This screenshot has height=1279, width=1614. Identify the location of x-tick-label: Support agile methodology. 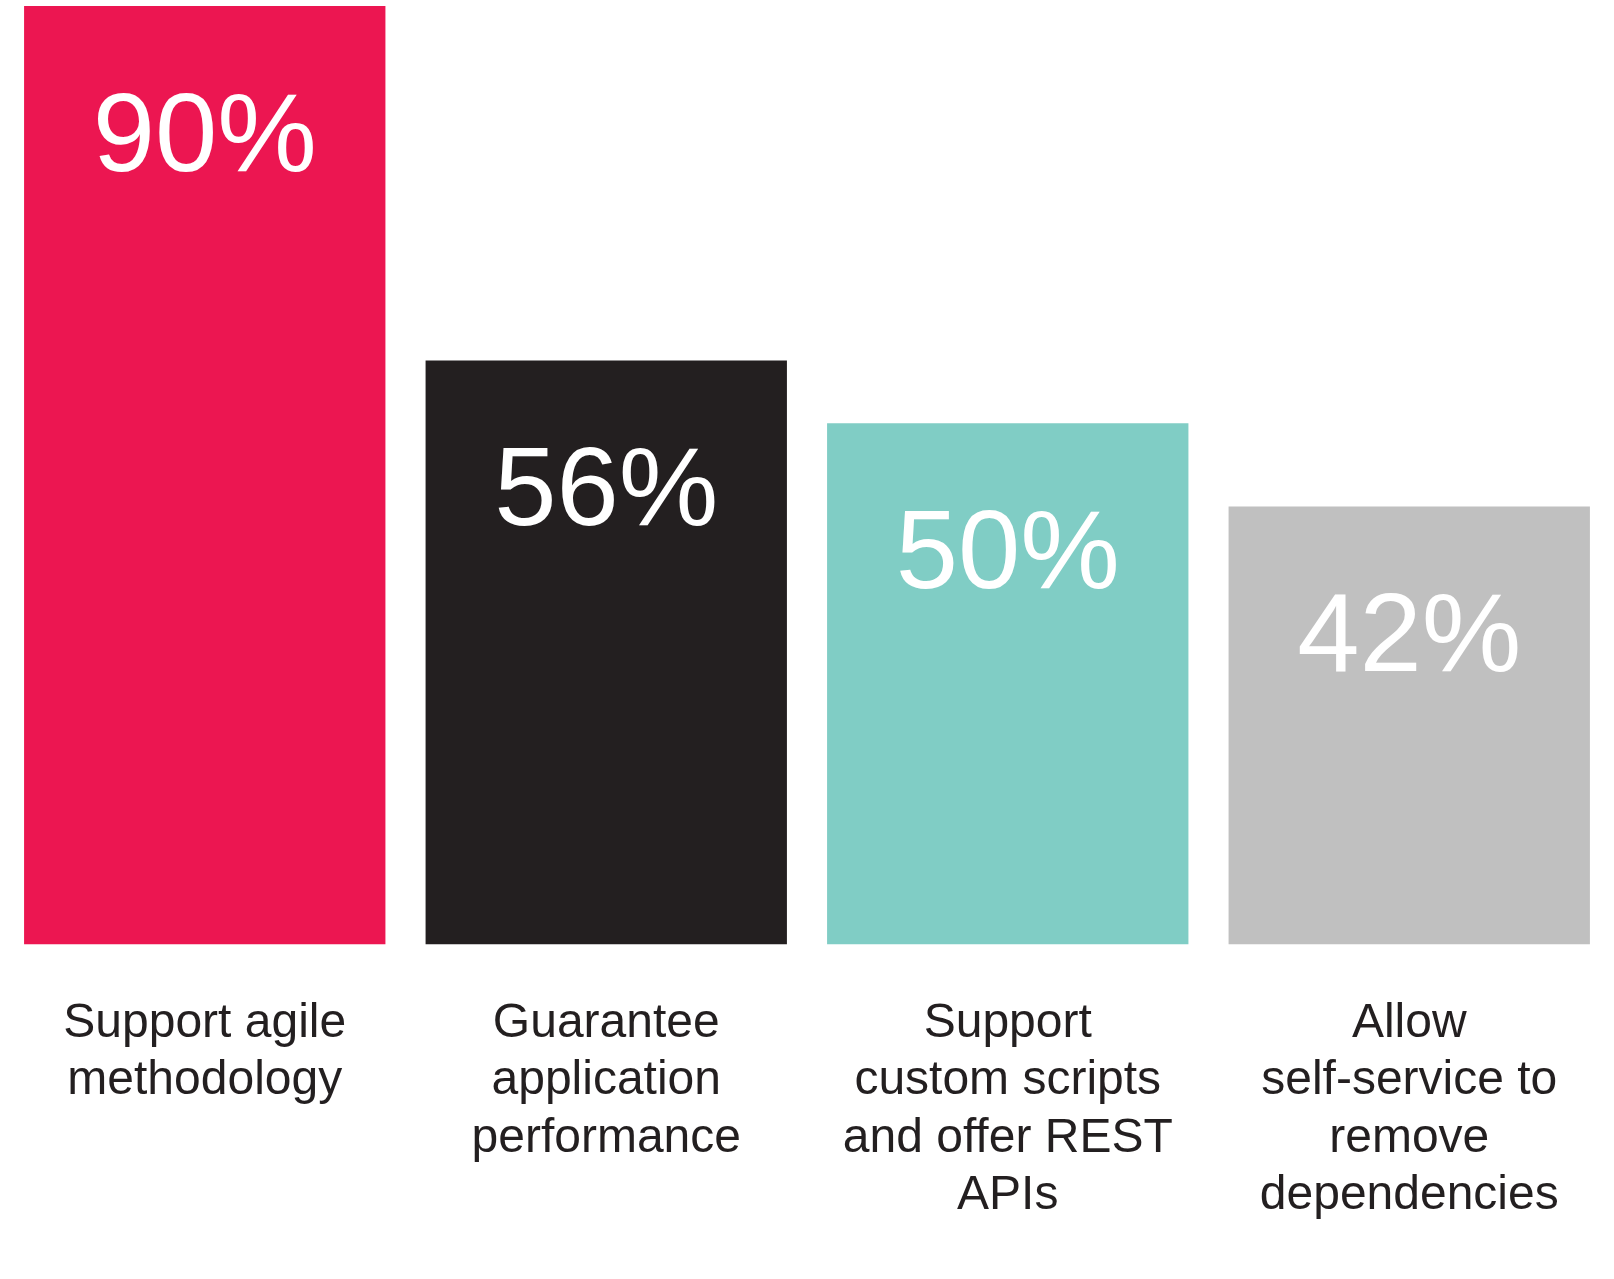
(205, 1049).